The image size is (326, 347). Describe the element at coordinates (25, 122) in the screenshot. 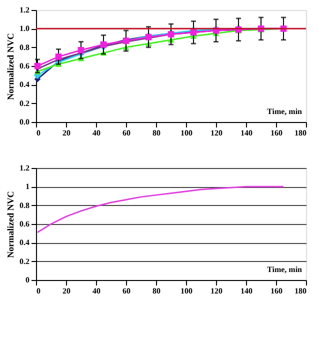

I see `y-tick-label: 0.0` at that location.